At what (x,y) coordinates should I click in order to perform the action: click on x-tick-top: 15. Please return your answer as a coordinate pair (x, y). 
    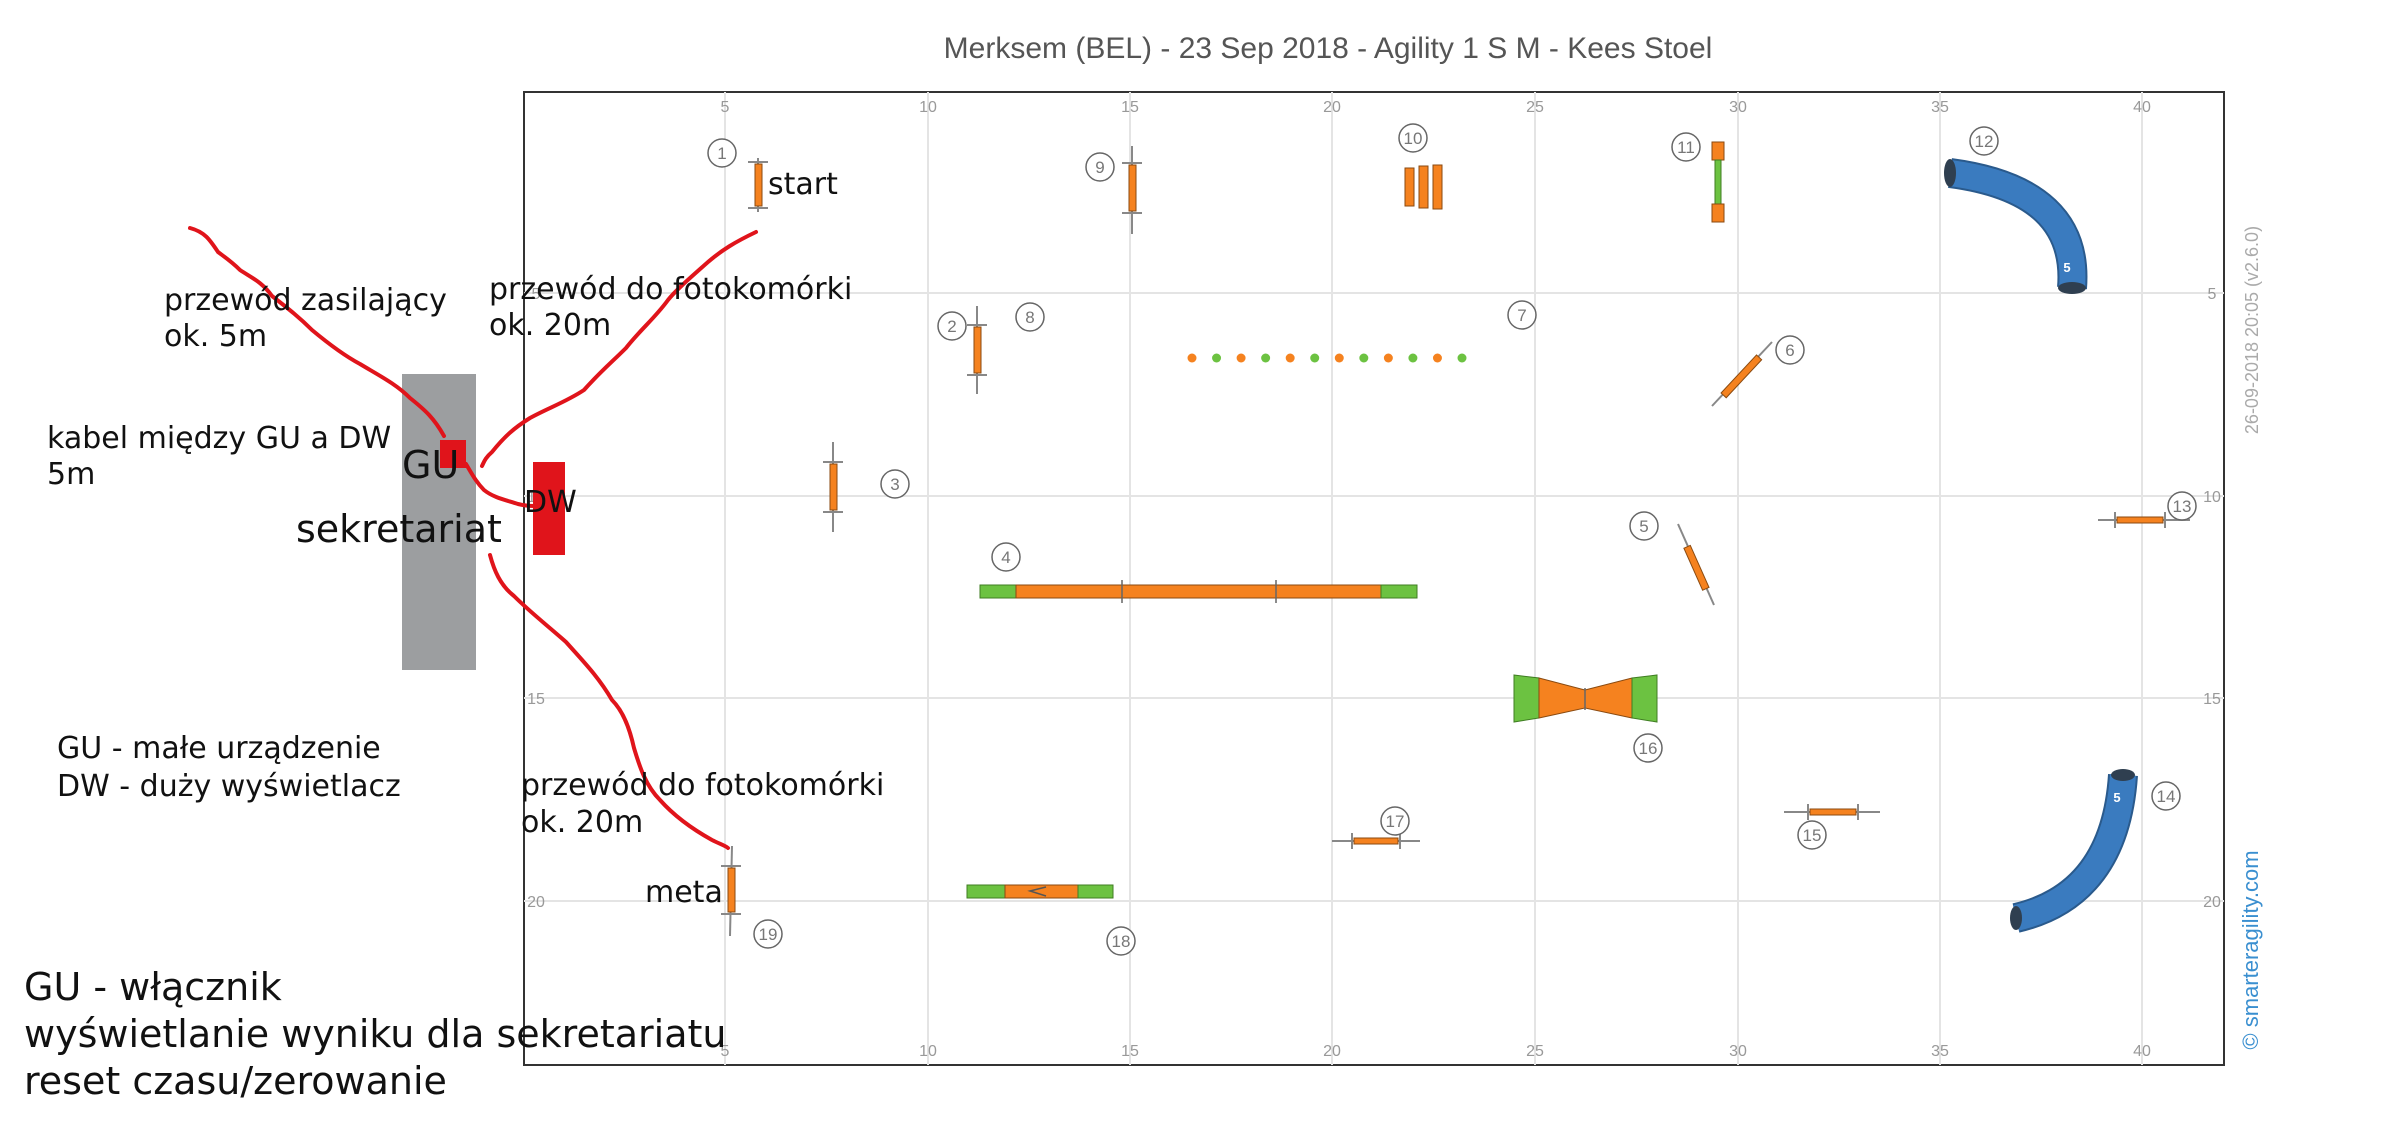
    Looking at the image, I should click on (1130, 107).